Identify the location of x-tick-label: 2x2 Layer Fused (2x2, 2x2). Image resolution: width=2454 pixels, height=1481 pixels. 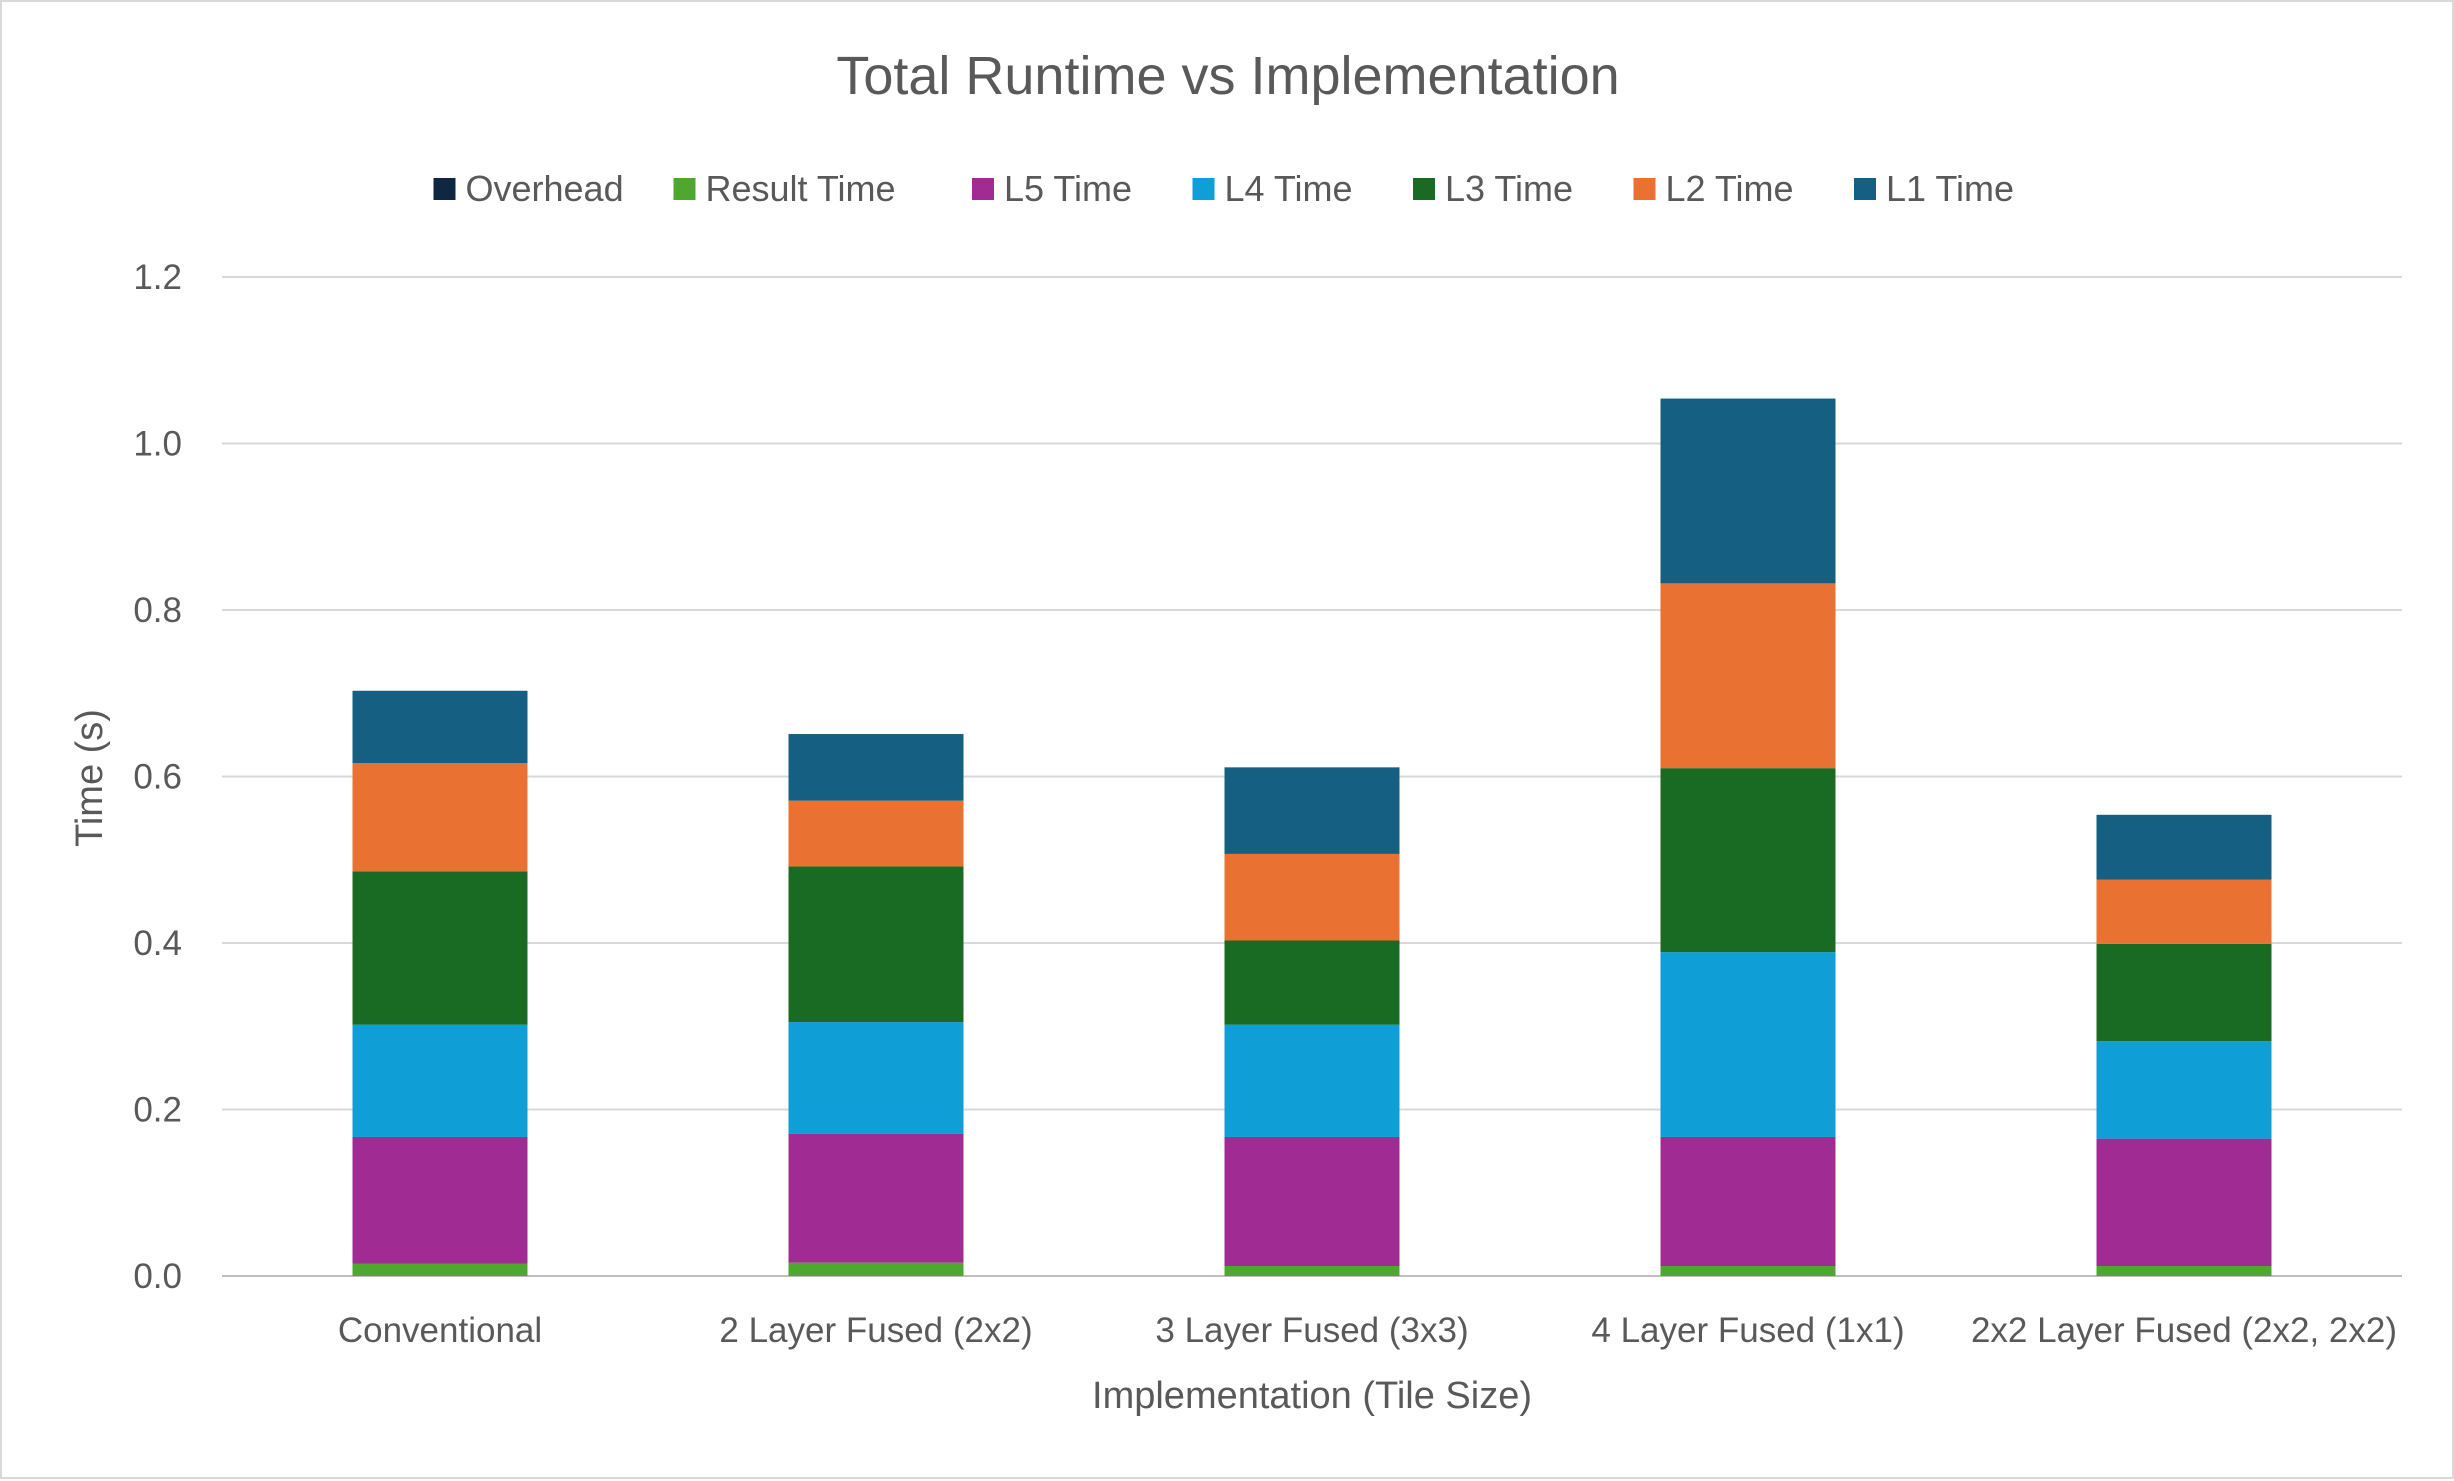
(2184, 1330).